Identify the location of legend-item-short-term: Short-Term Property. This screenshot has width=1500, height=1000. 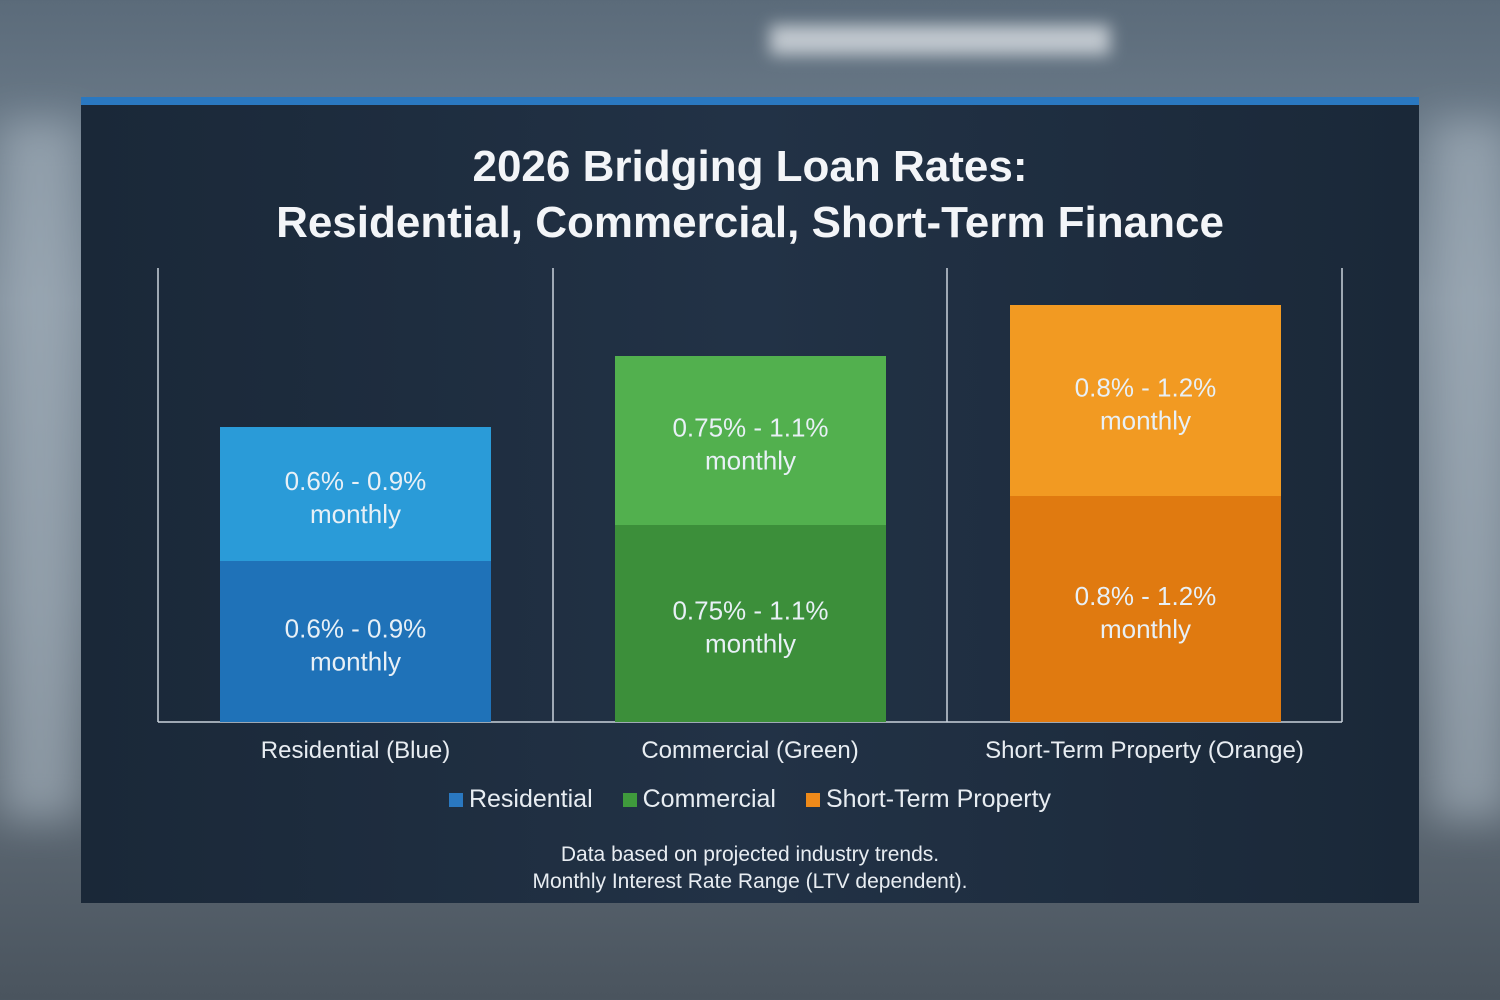
(928, 799).